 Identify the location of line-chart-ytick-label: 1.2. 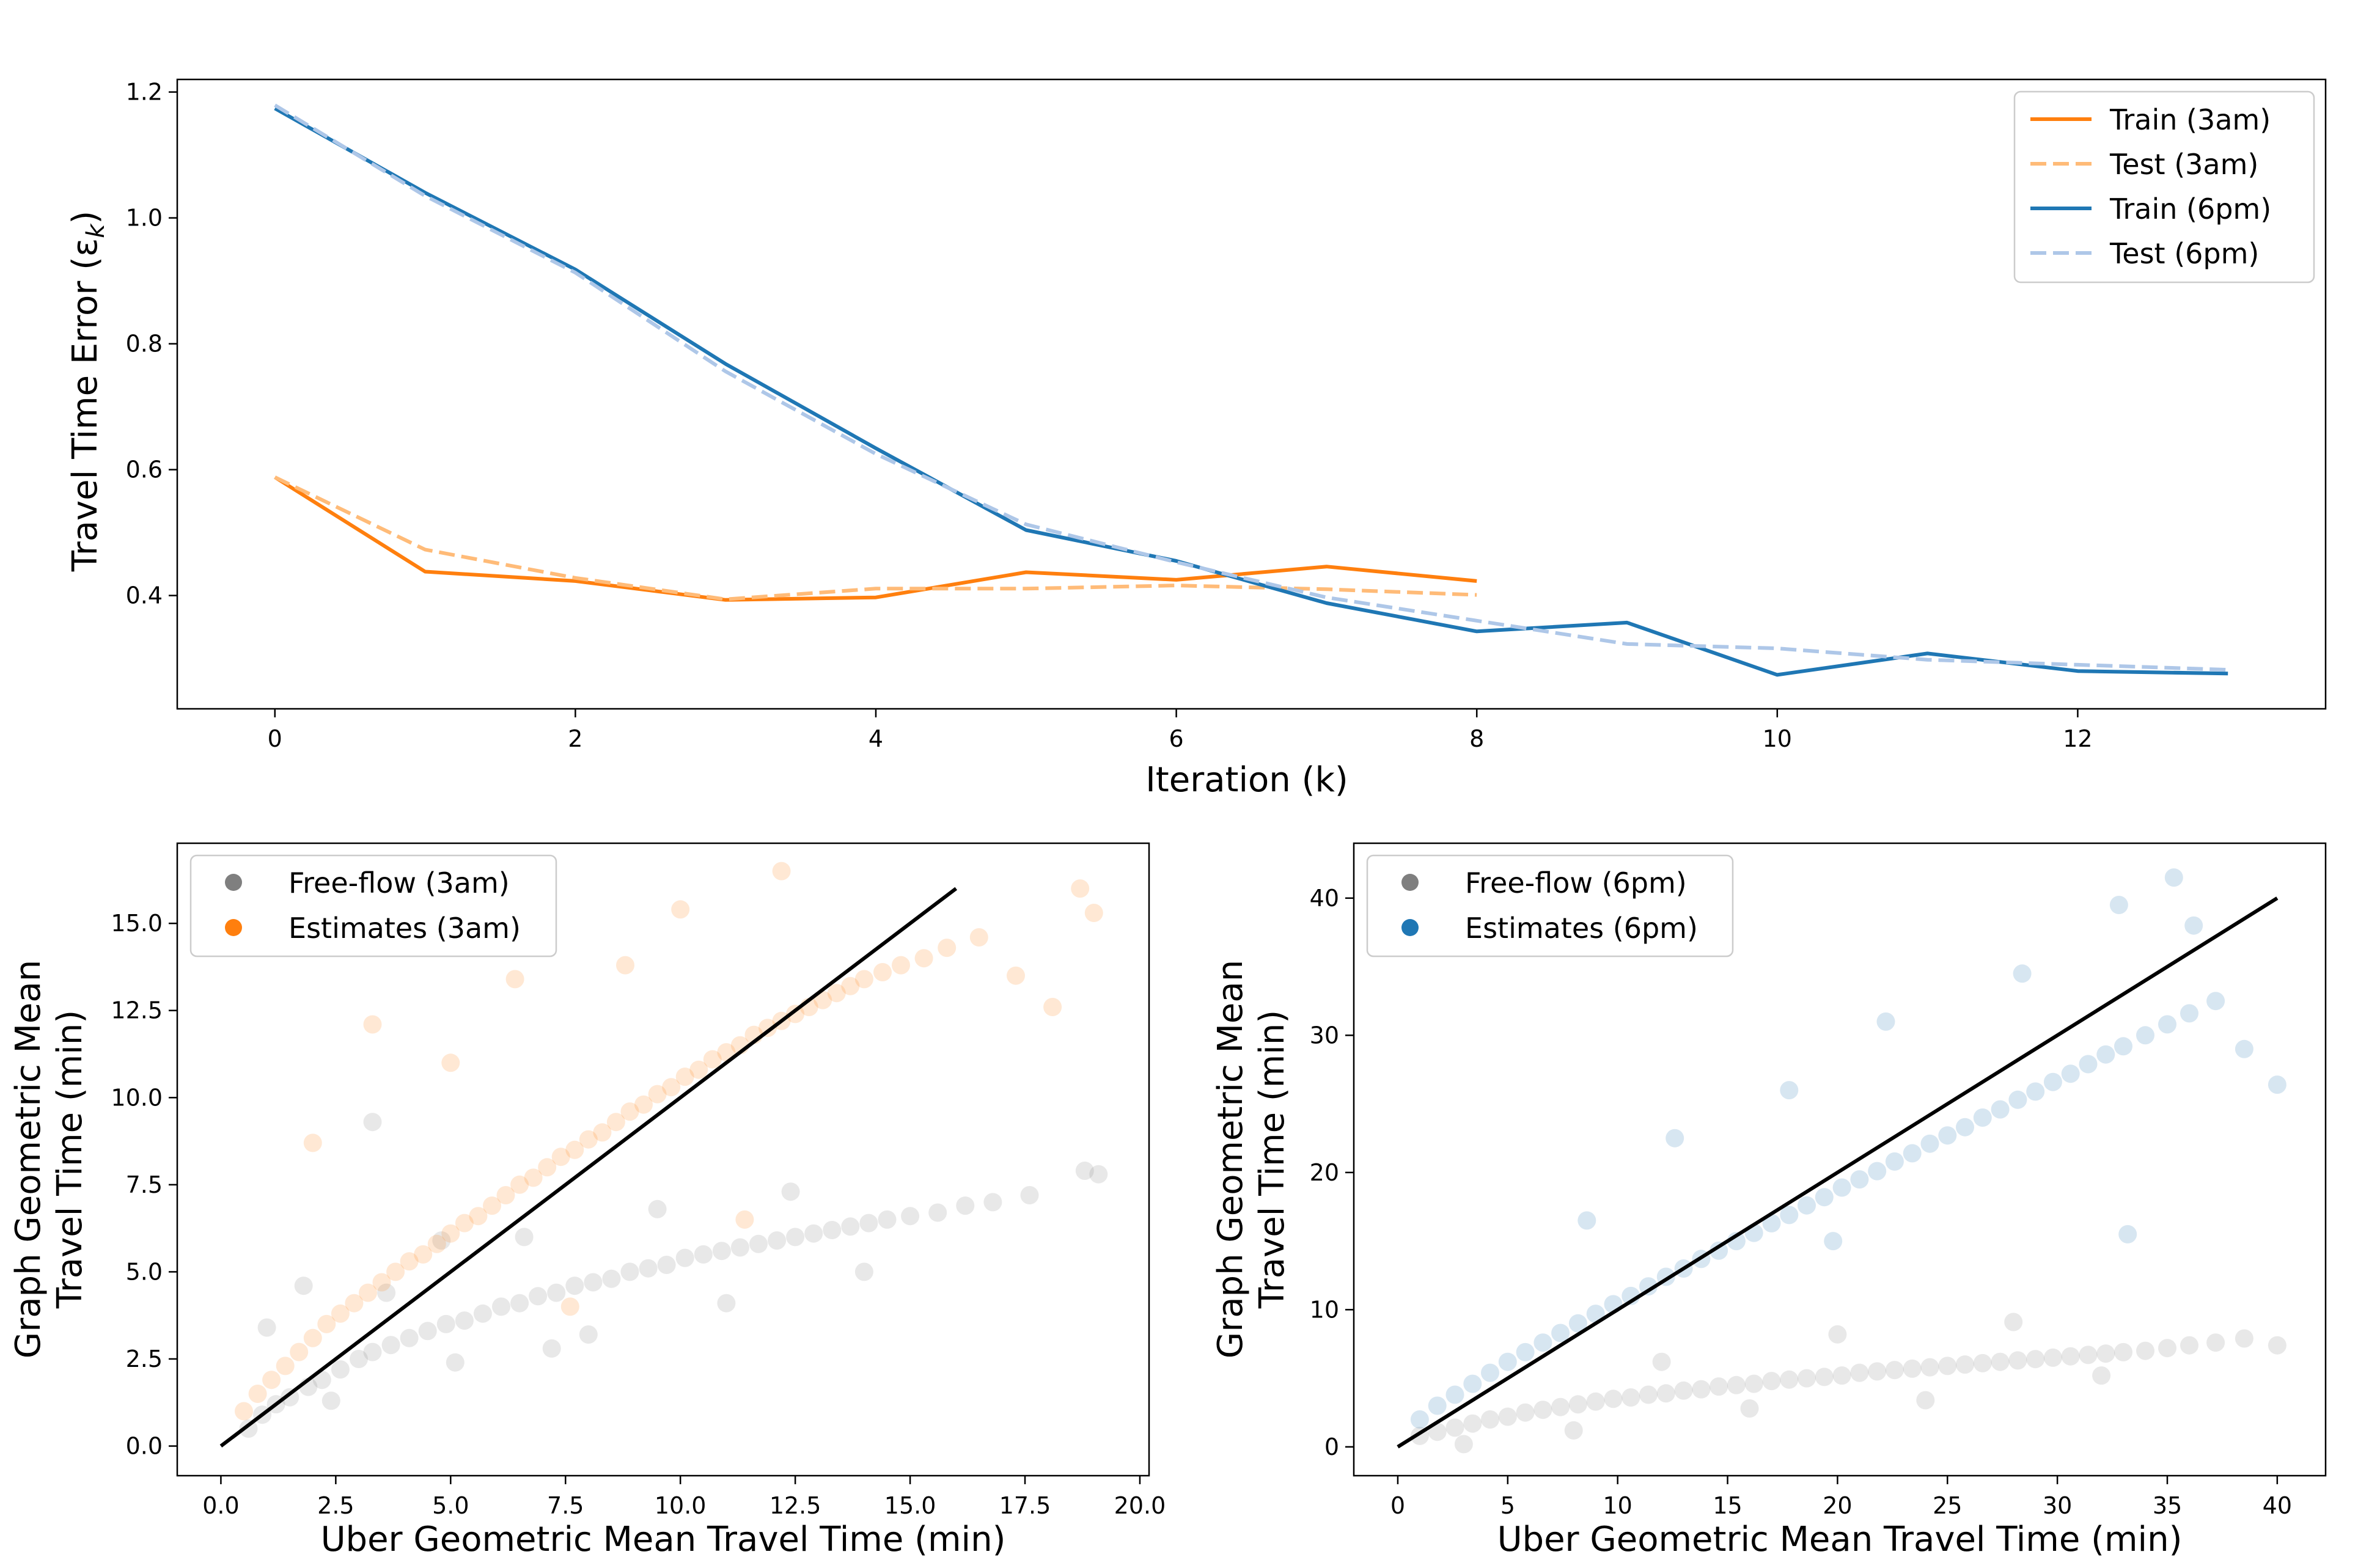
(144, 92).